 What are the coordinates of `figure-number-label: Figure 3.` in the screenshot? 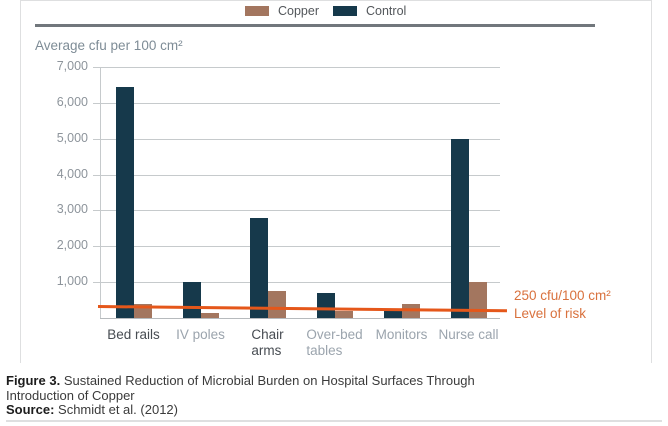 It's located at (33, 380).